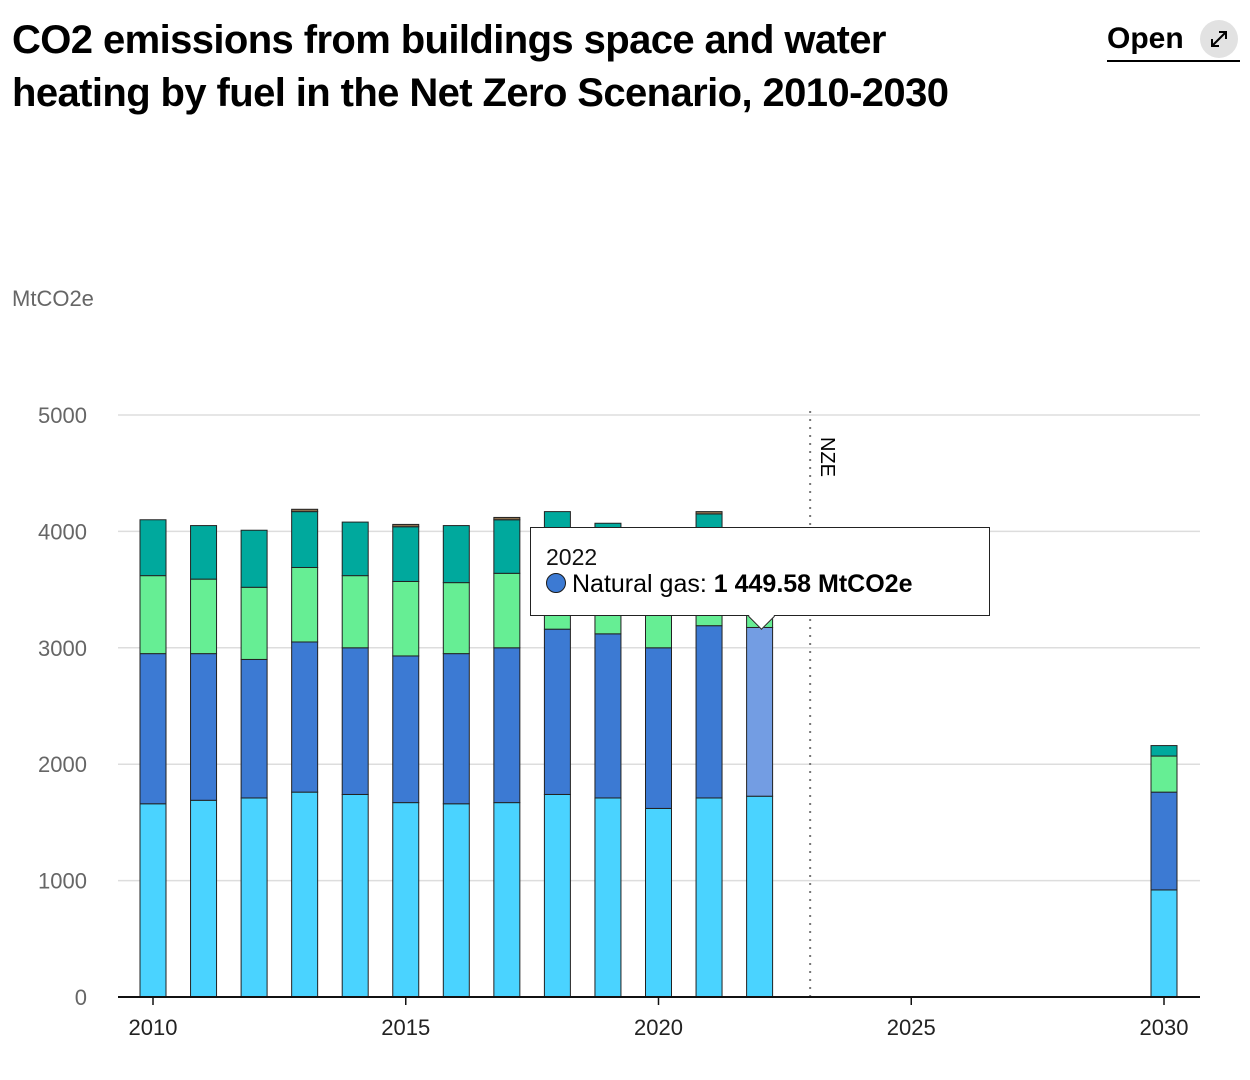 The image size is (1250, 1080). Describe the element at coordinates (813, 584) in the screenshot. I see `tooltip-value: 1 449.58 MtCO2e` at that location.